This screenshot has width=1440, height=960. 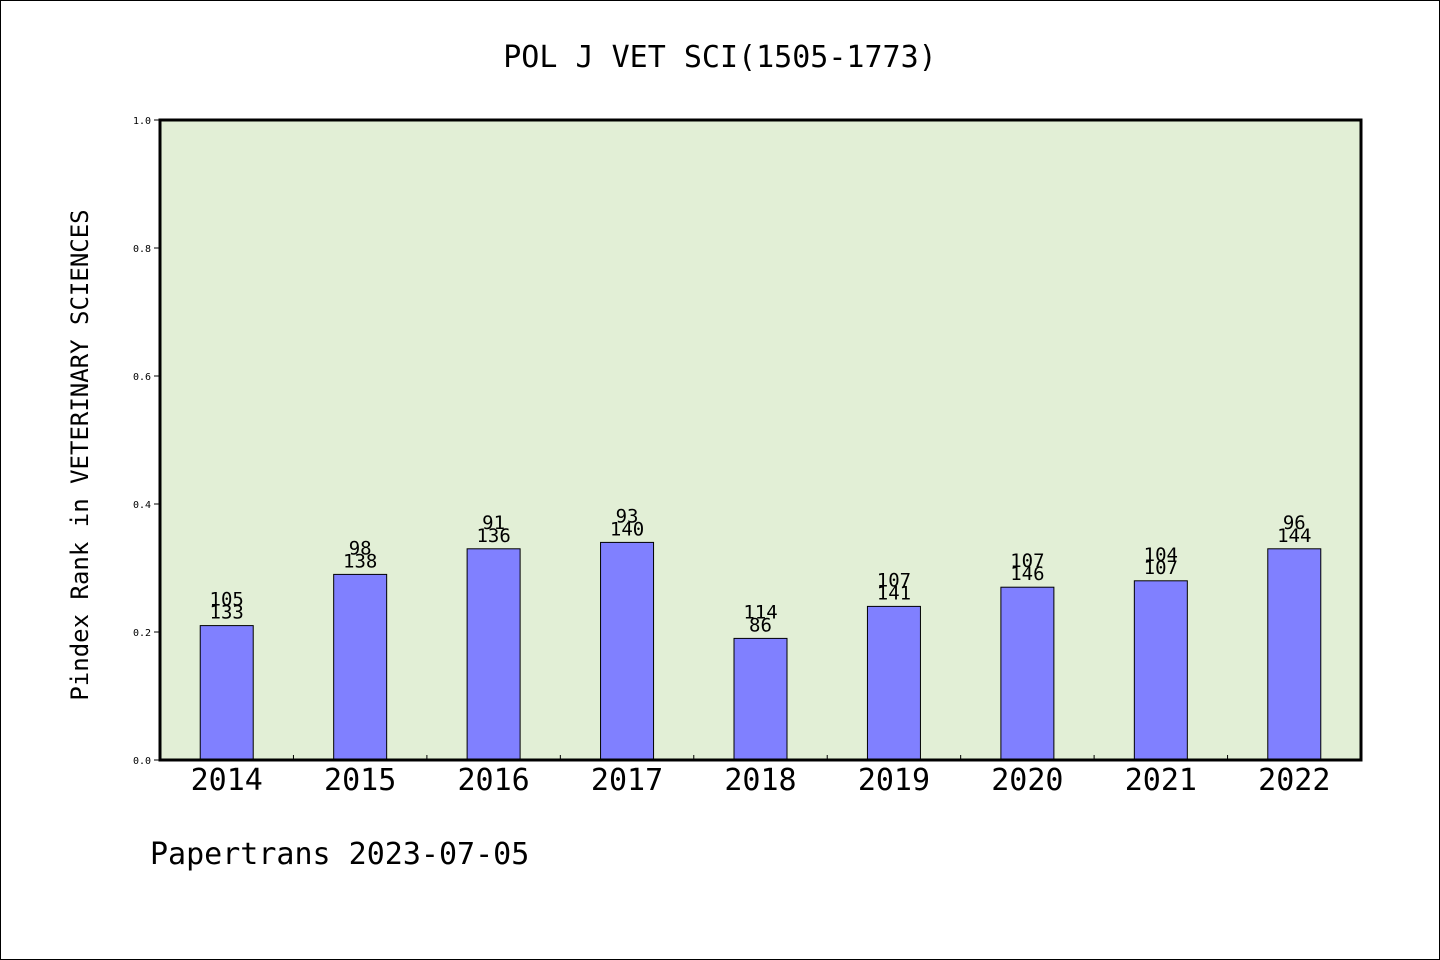 What do you see at coordinates (1161, 780) in the screenshot?
I see `x-tick-label: 2021` at bounding box center [1161, 780].